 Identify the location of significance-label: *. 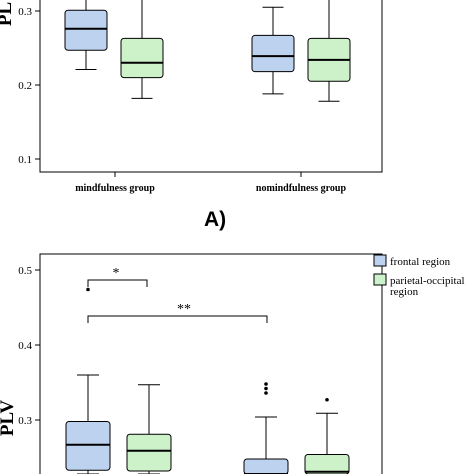
(116, 273).